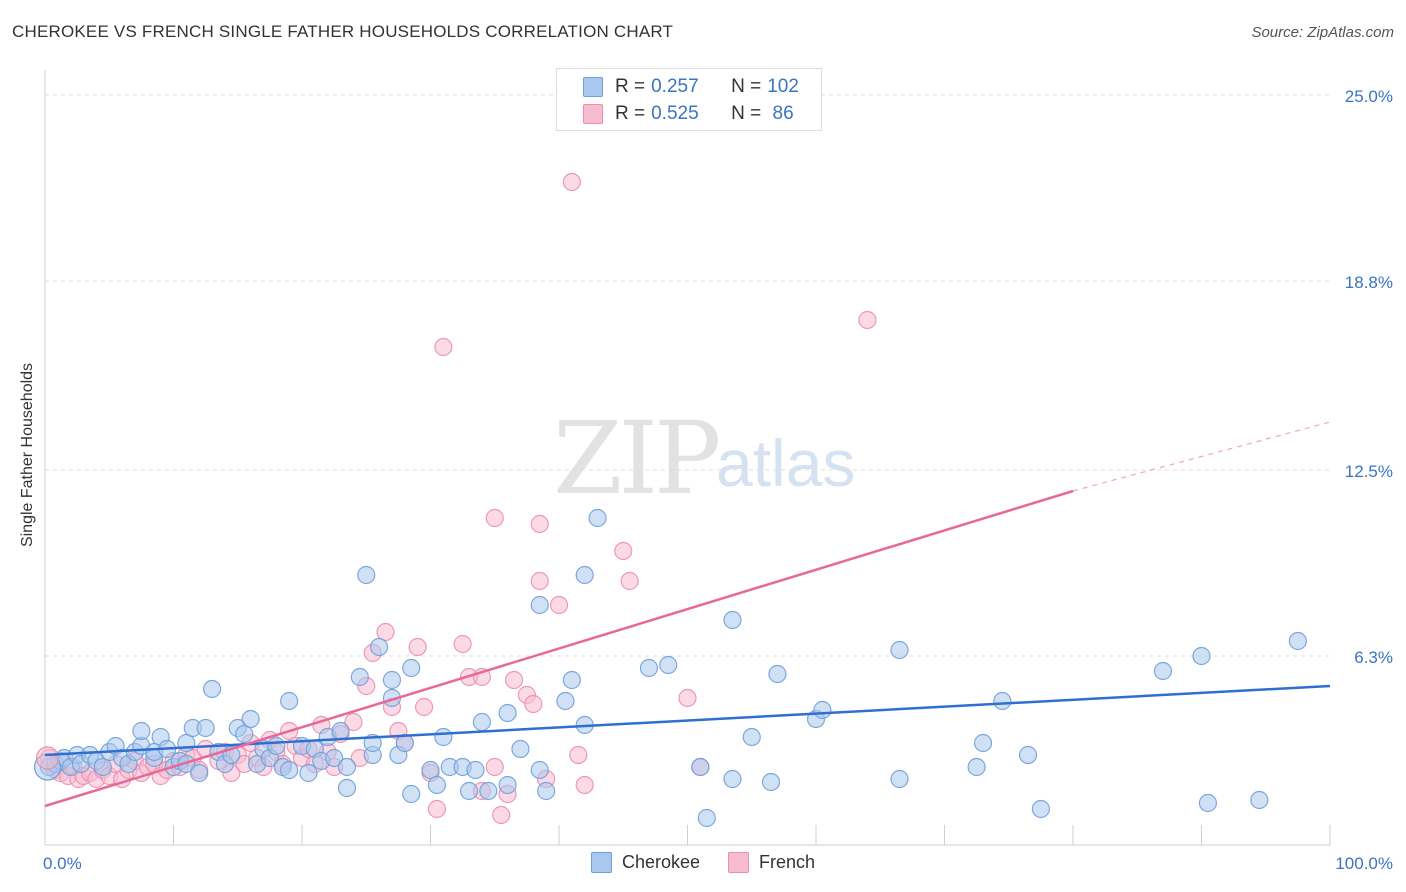  I want to click on watermark-zip: ZIP, so click(637, 458).